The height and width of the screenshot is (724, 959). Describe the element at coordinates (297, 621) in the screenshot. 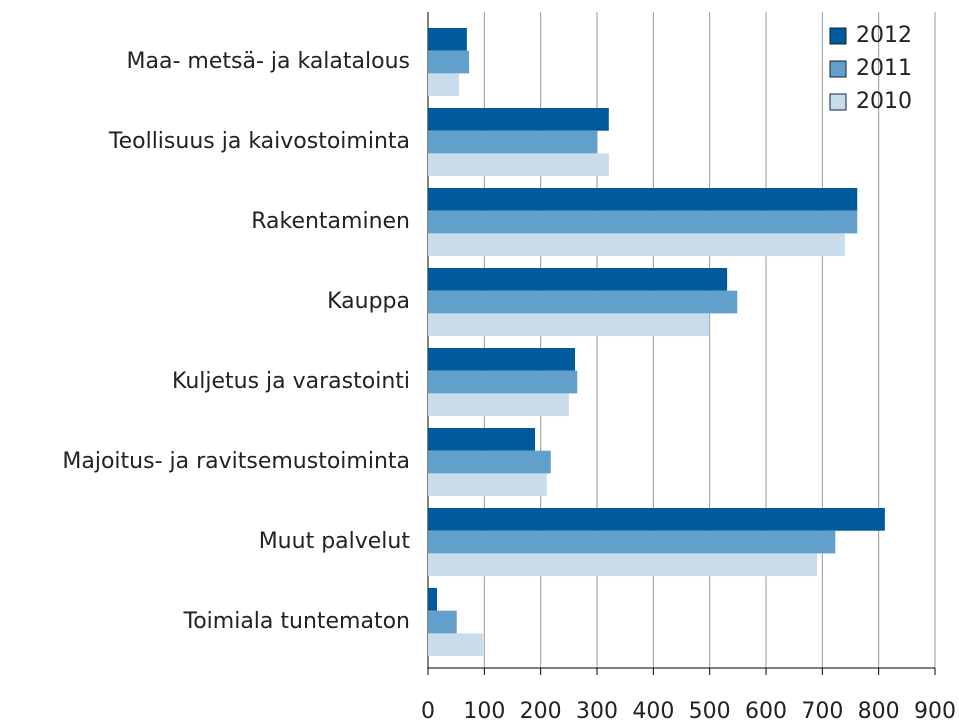

I see `y-tick-label: Toimiala tuntematon` at that location.